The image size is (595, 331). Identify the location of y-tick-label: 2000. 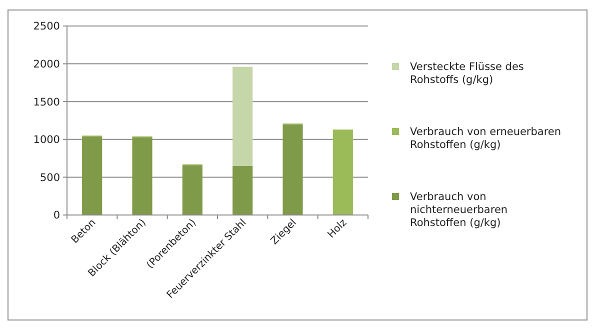
(46, 64).